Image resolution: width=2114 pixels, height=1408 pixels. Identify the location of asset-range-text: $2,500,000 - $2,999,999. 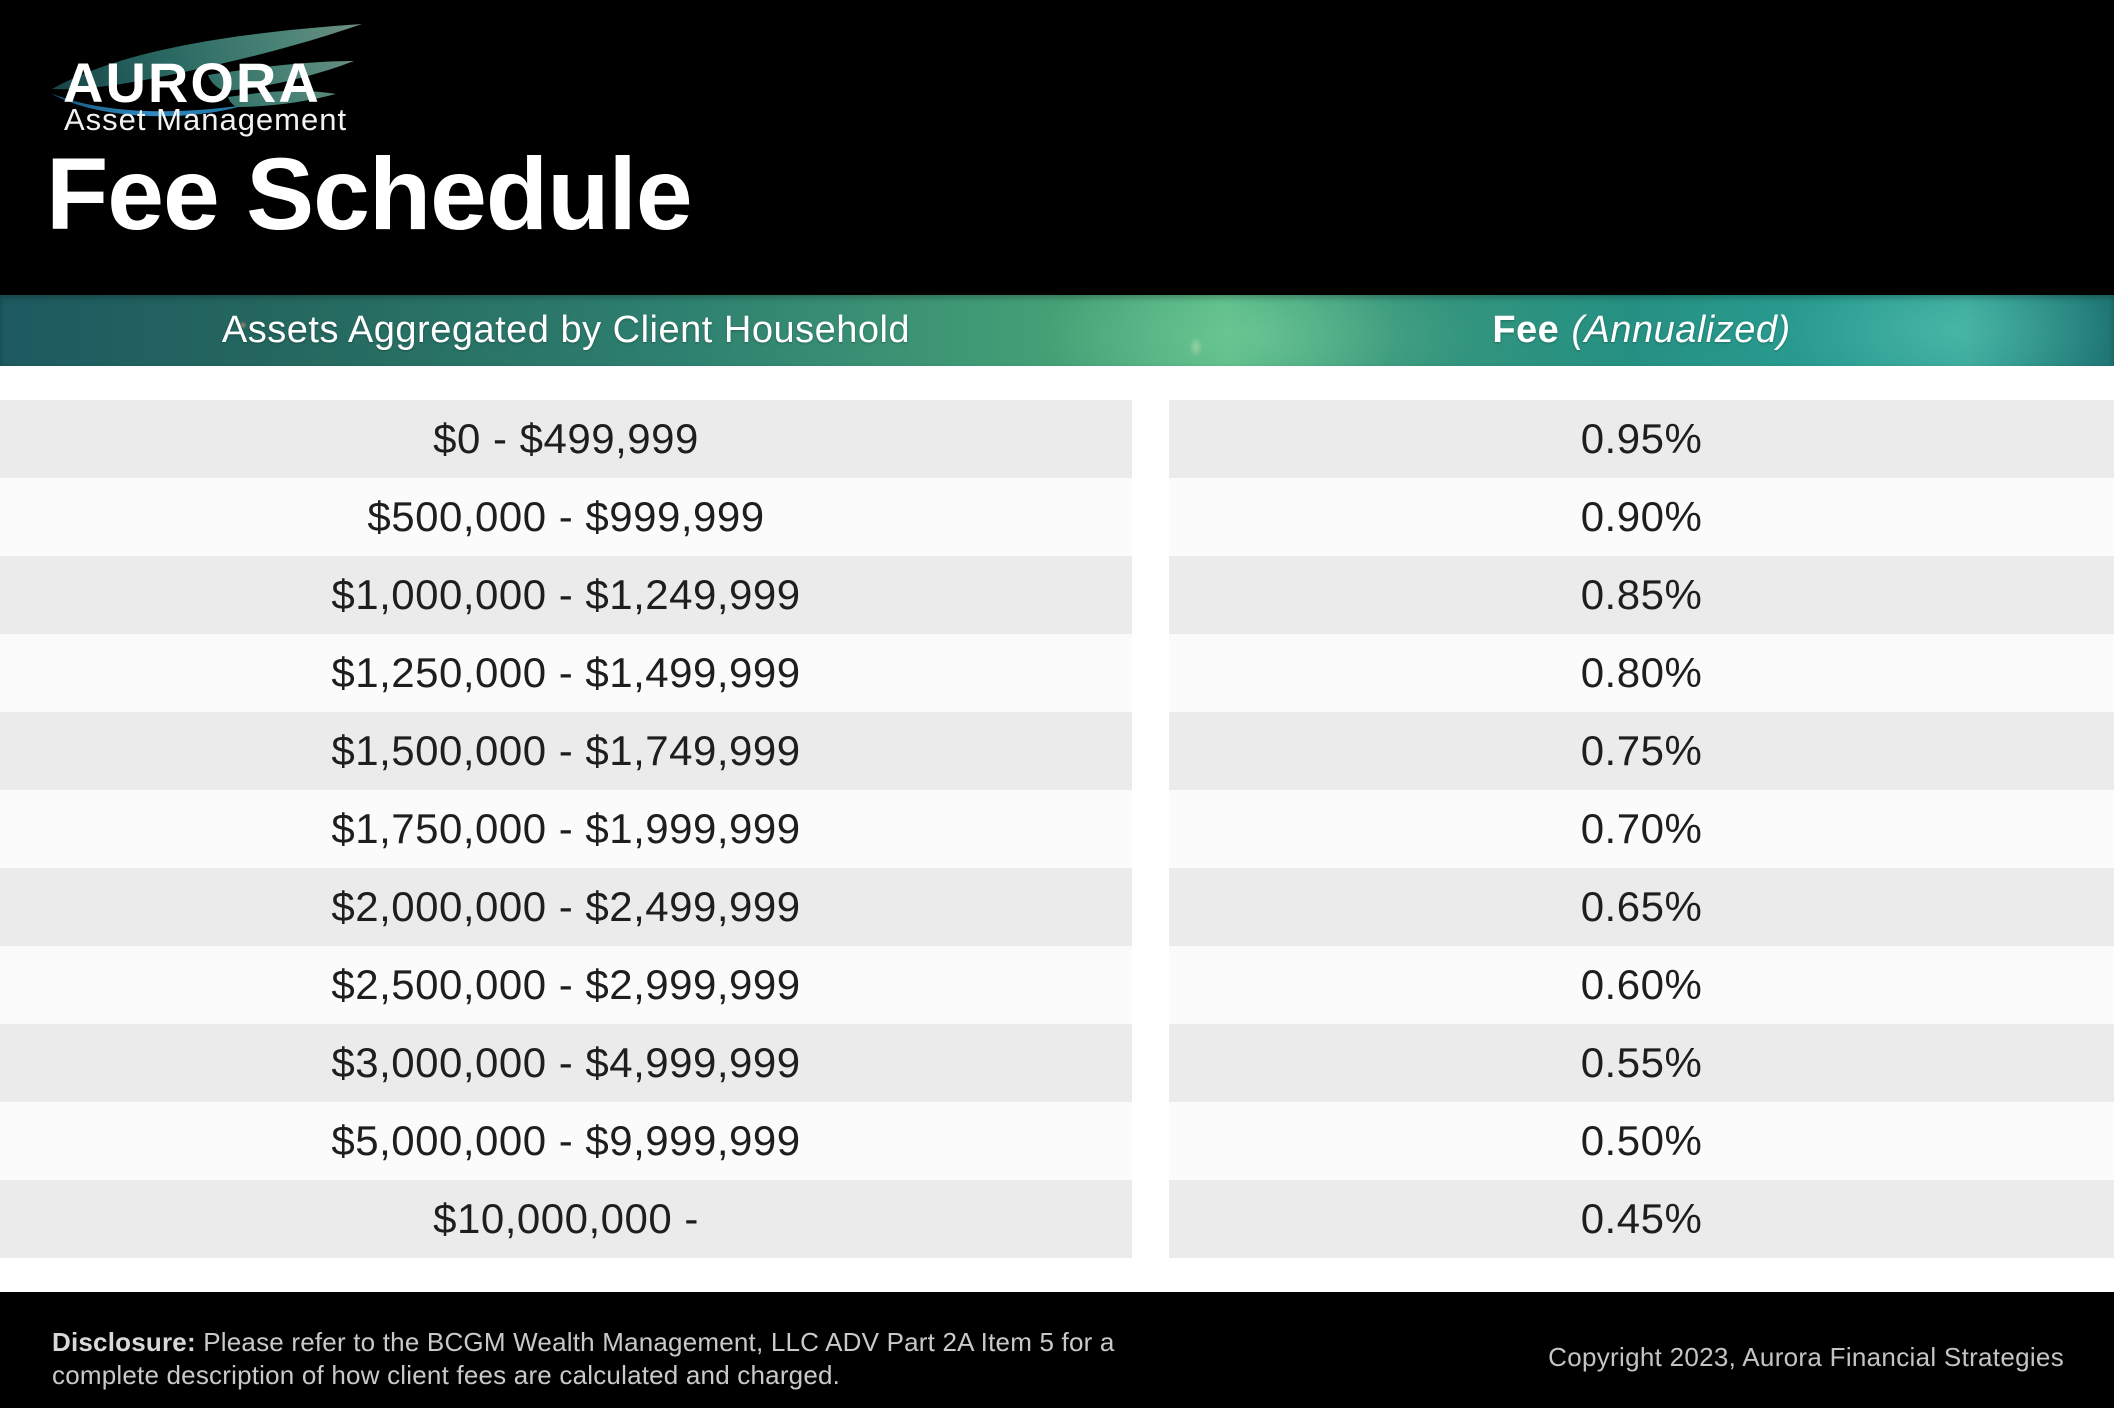
(566, 984).